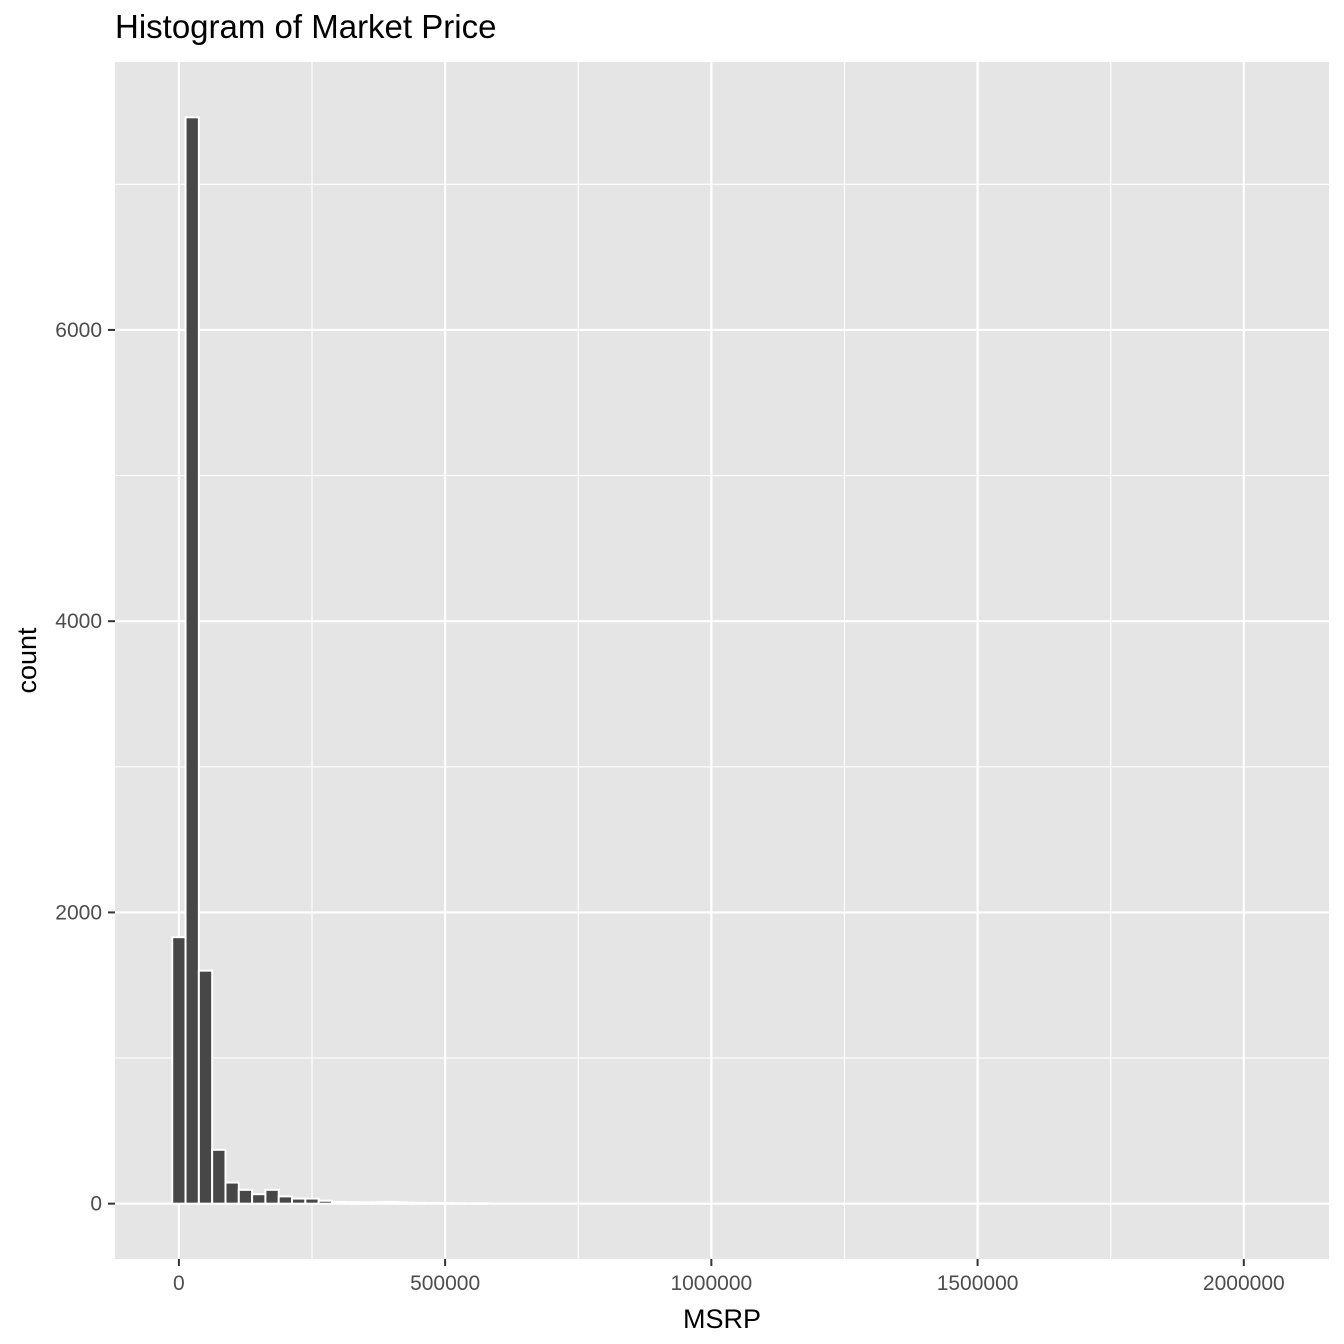  I want to click on x-axis-title: MSRP, so click(722, 1319).